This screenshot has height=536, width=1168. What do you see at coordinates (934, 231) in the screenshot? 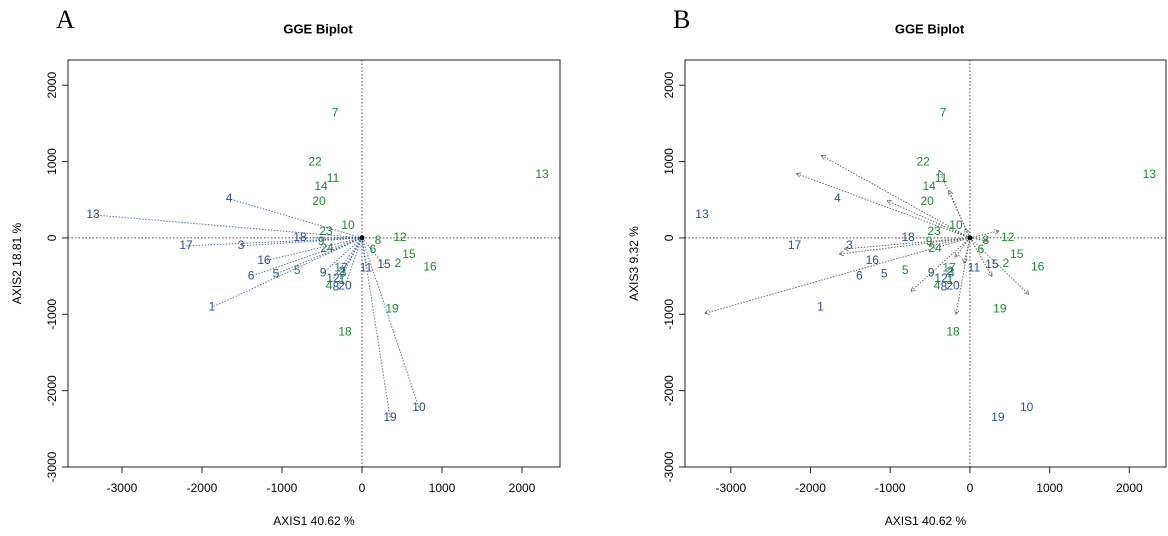
I see `point-label: 23` at bounding box center [934, 231].